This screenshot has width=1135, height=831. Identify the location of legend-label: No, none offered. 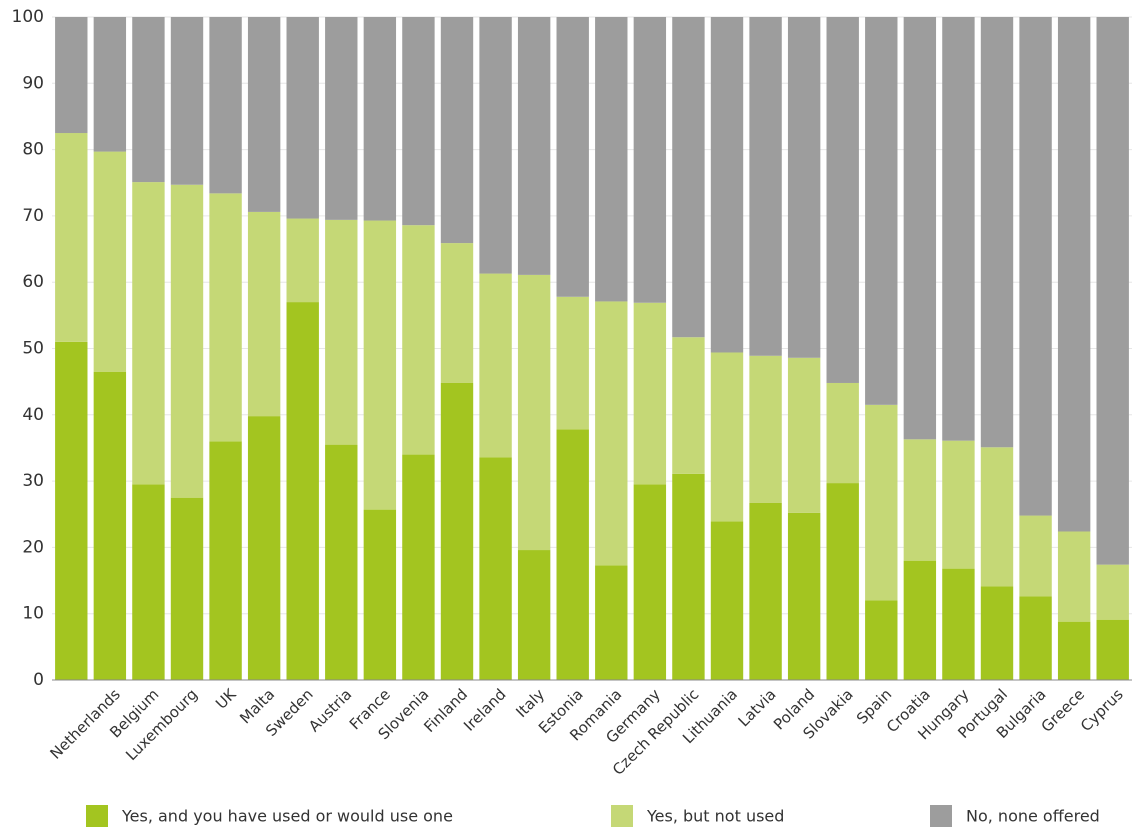
(1033, 816).